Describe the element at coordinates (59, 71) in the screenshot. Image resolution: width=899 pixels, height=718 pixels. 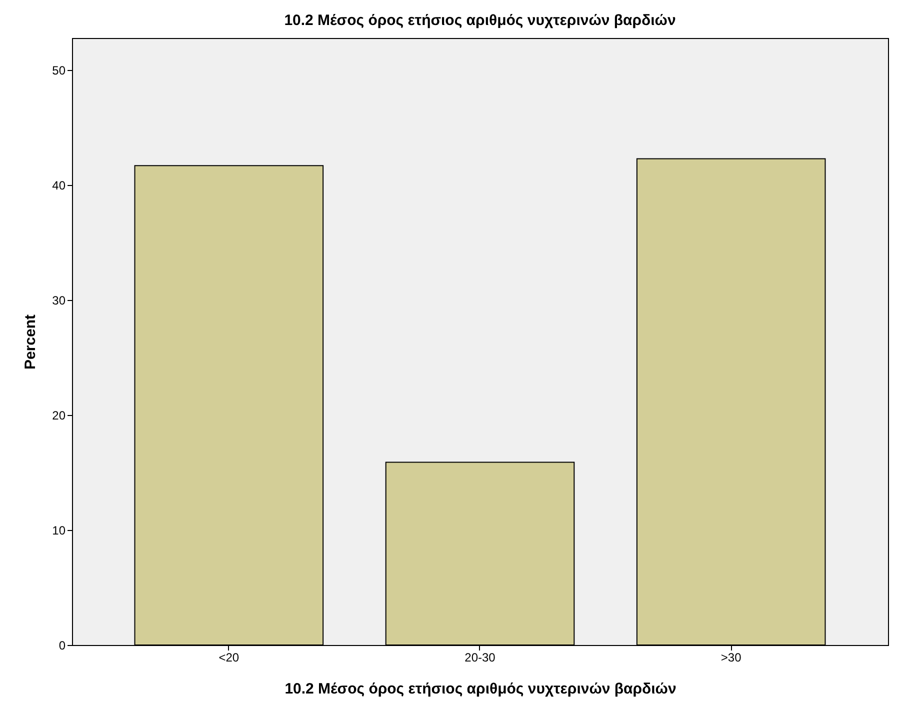
I see `y-tick-label: 50` at that location.